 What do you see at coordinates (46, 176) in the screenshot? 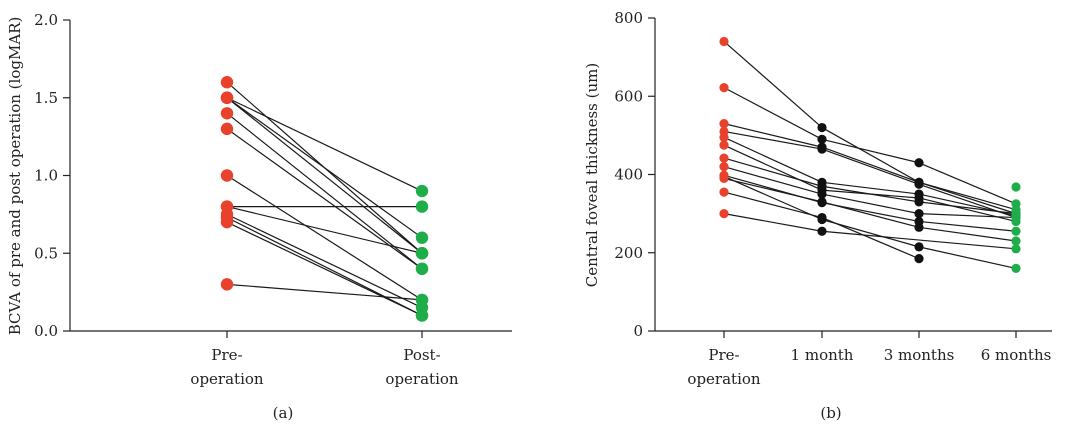
I see `y-tick-label: 1.0` at bounding box center [46, 176].